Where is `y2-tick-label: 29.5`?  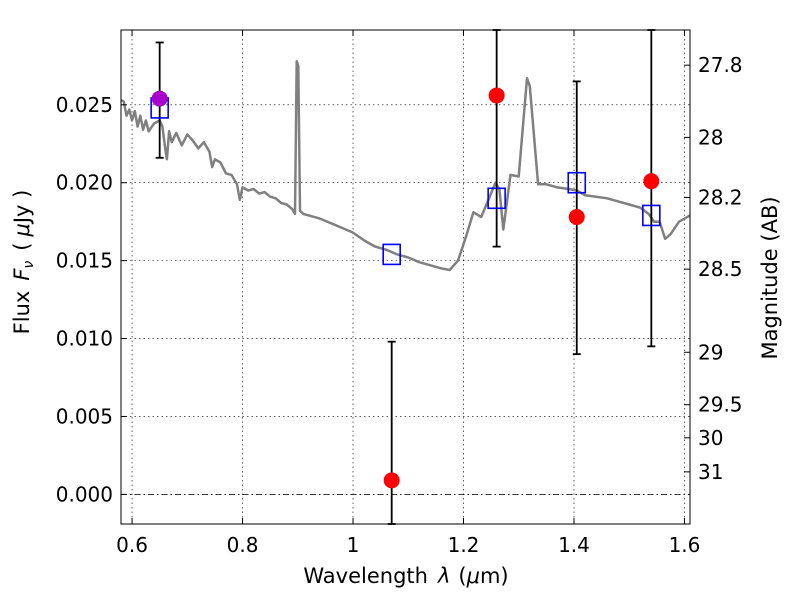
y2-tick-label: 29.5 is located at coordinates (720, 405).